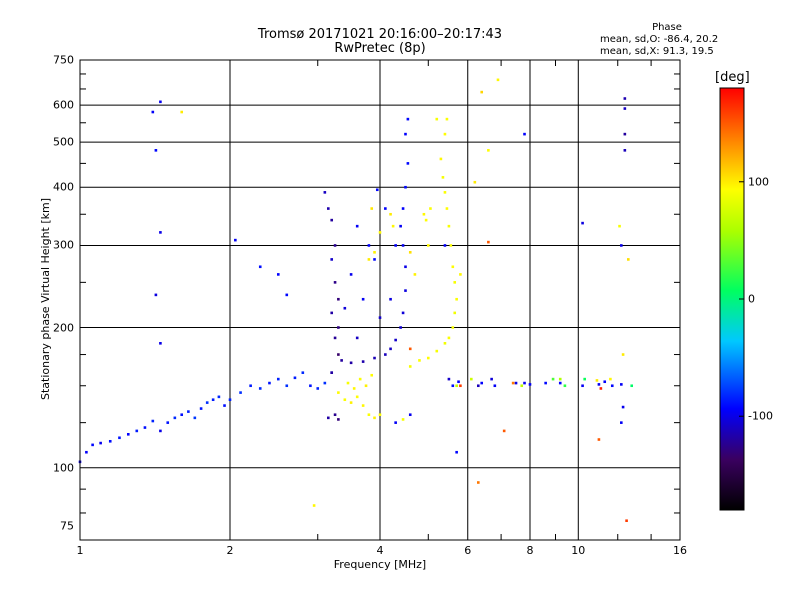 The image size is (800, 600). Describe the element at coordinates (380, 564) in the screenshot. I see `x-axis-label: Frequency [MHz]` at that location.